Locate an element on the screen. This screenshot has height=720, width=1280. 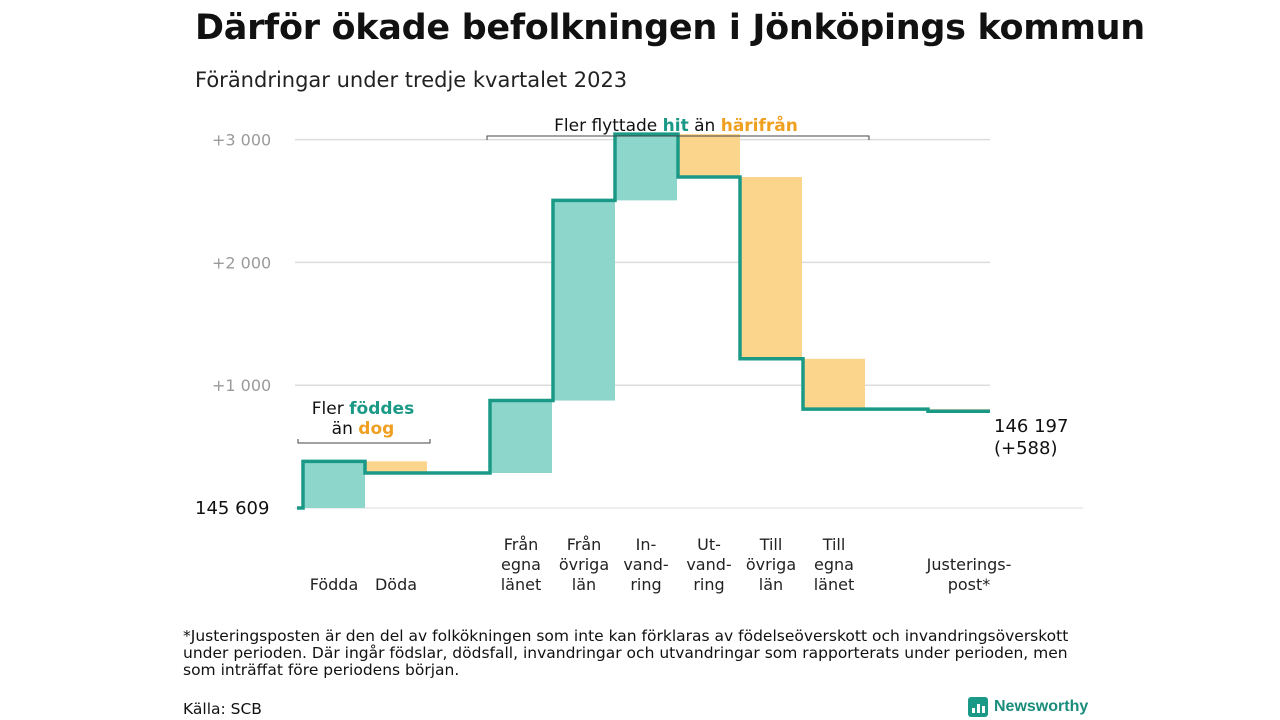
category-label: Till övriga län is located at coordinates (771, 564).